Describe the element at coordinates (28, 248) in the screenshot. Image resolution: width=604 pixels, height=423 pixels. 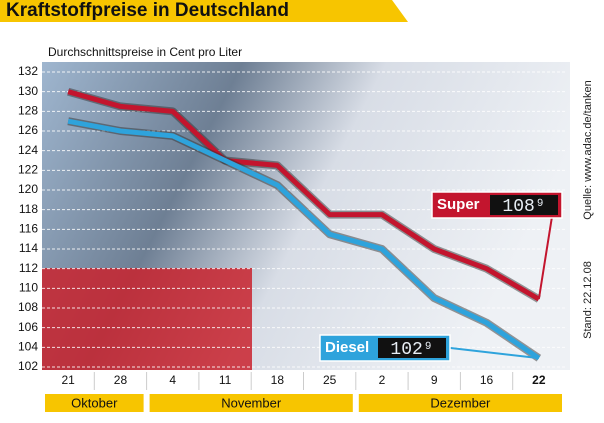
I see `y-tick-label: 114` at that location.